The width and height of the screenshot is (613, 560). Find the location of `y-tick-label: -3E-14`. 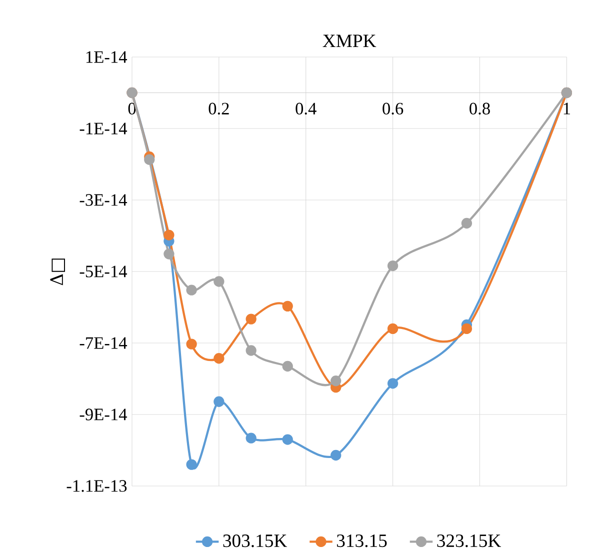

y-tick-label: -3E-14 is located at coordinates (104, 200).